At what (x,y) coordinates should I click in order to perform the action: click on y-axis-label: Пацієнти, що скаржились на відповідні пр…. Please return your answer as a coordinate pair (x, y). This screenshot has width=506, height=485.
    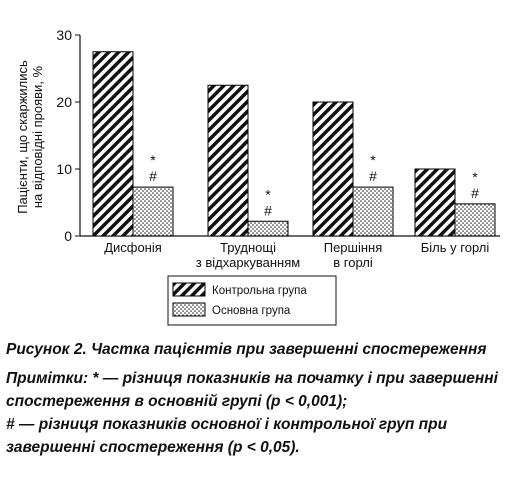
    Looking at the image, I should click on (30, 137).